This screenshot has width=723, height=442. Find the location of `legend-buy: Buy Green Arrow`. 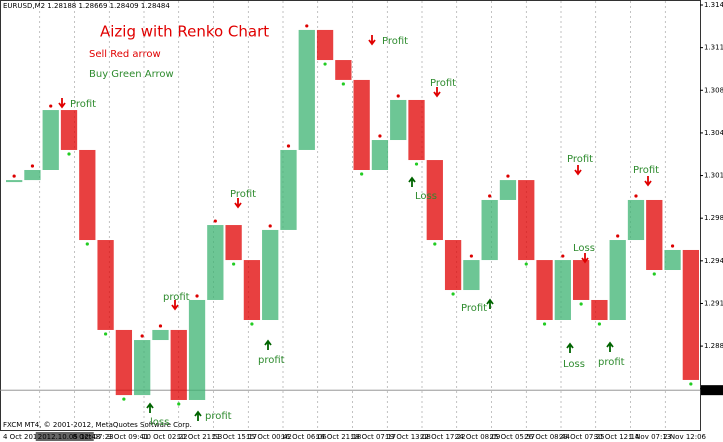

legend-buy: Buy Green Arrow is located at coordinates (131, 74).